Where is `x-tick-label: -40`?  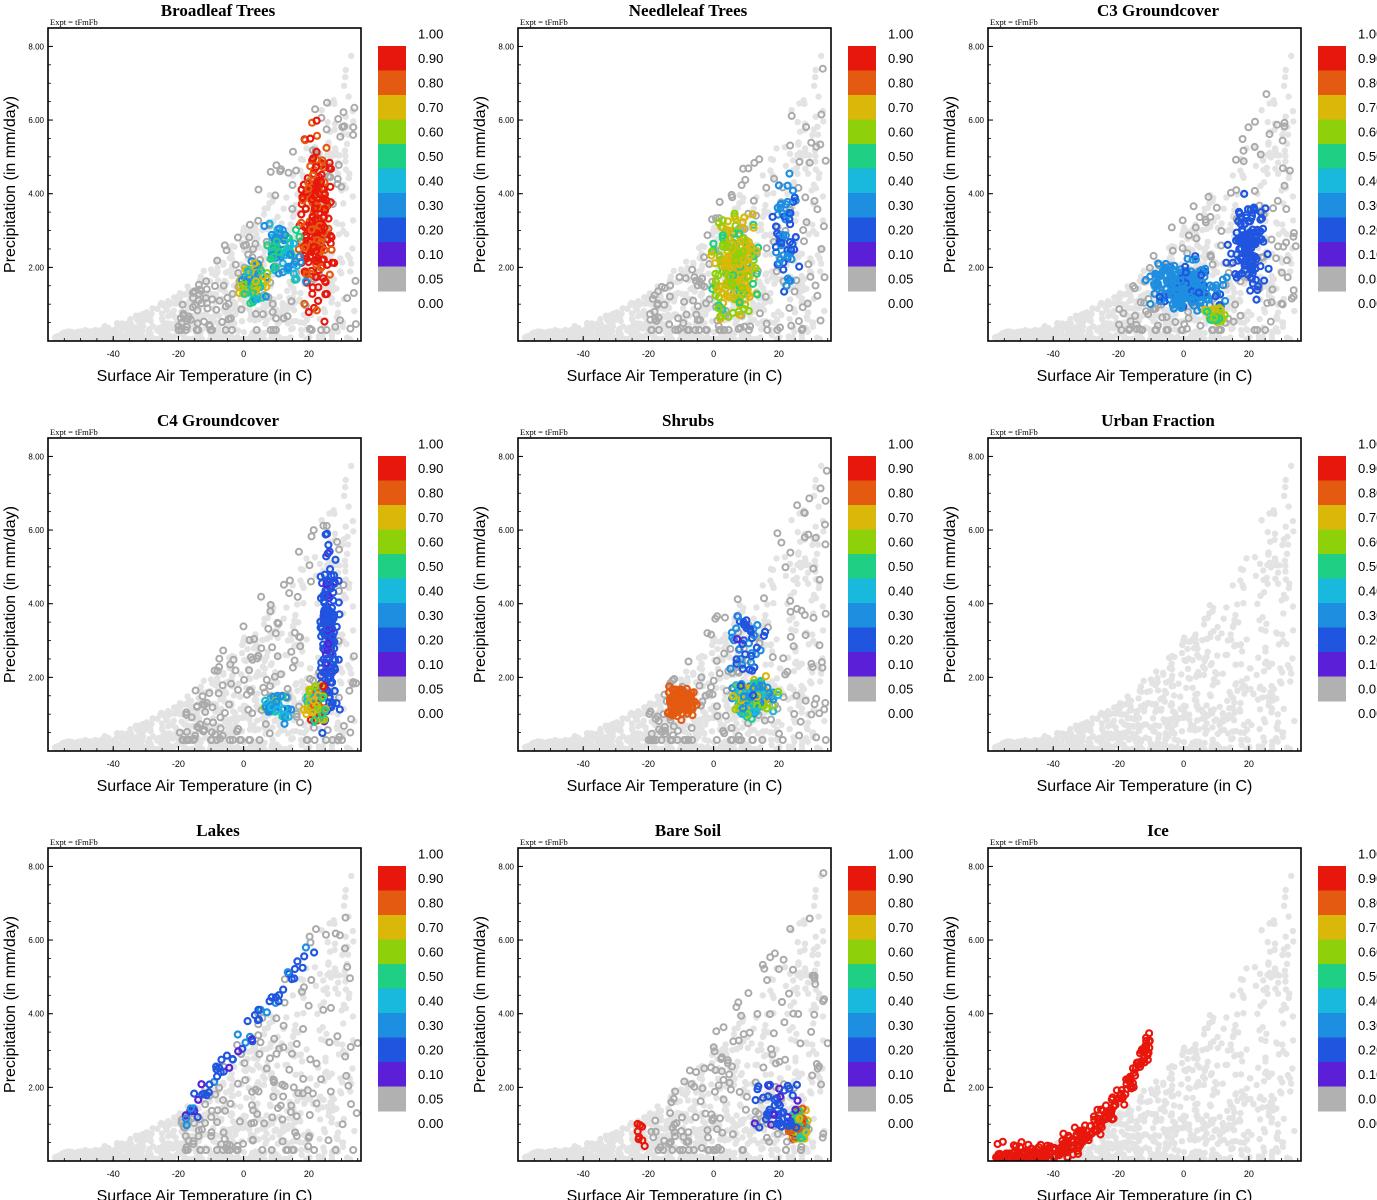 x-tick-label: -40 is located at coordinates (583, 354).